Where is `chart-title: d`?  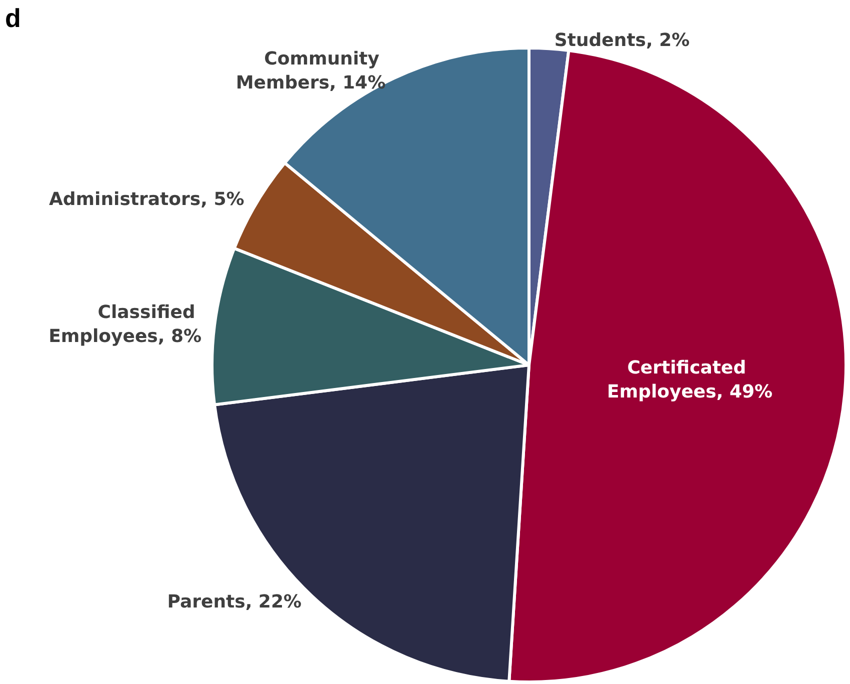 chart-title: d is located at coordinates (13, 18).